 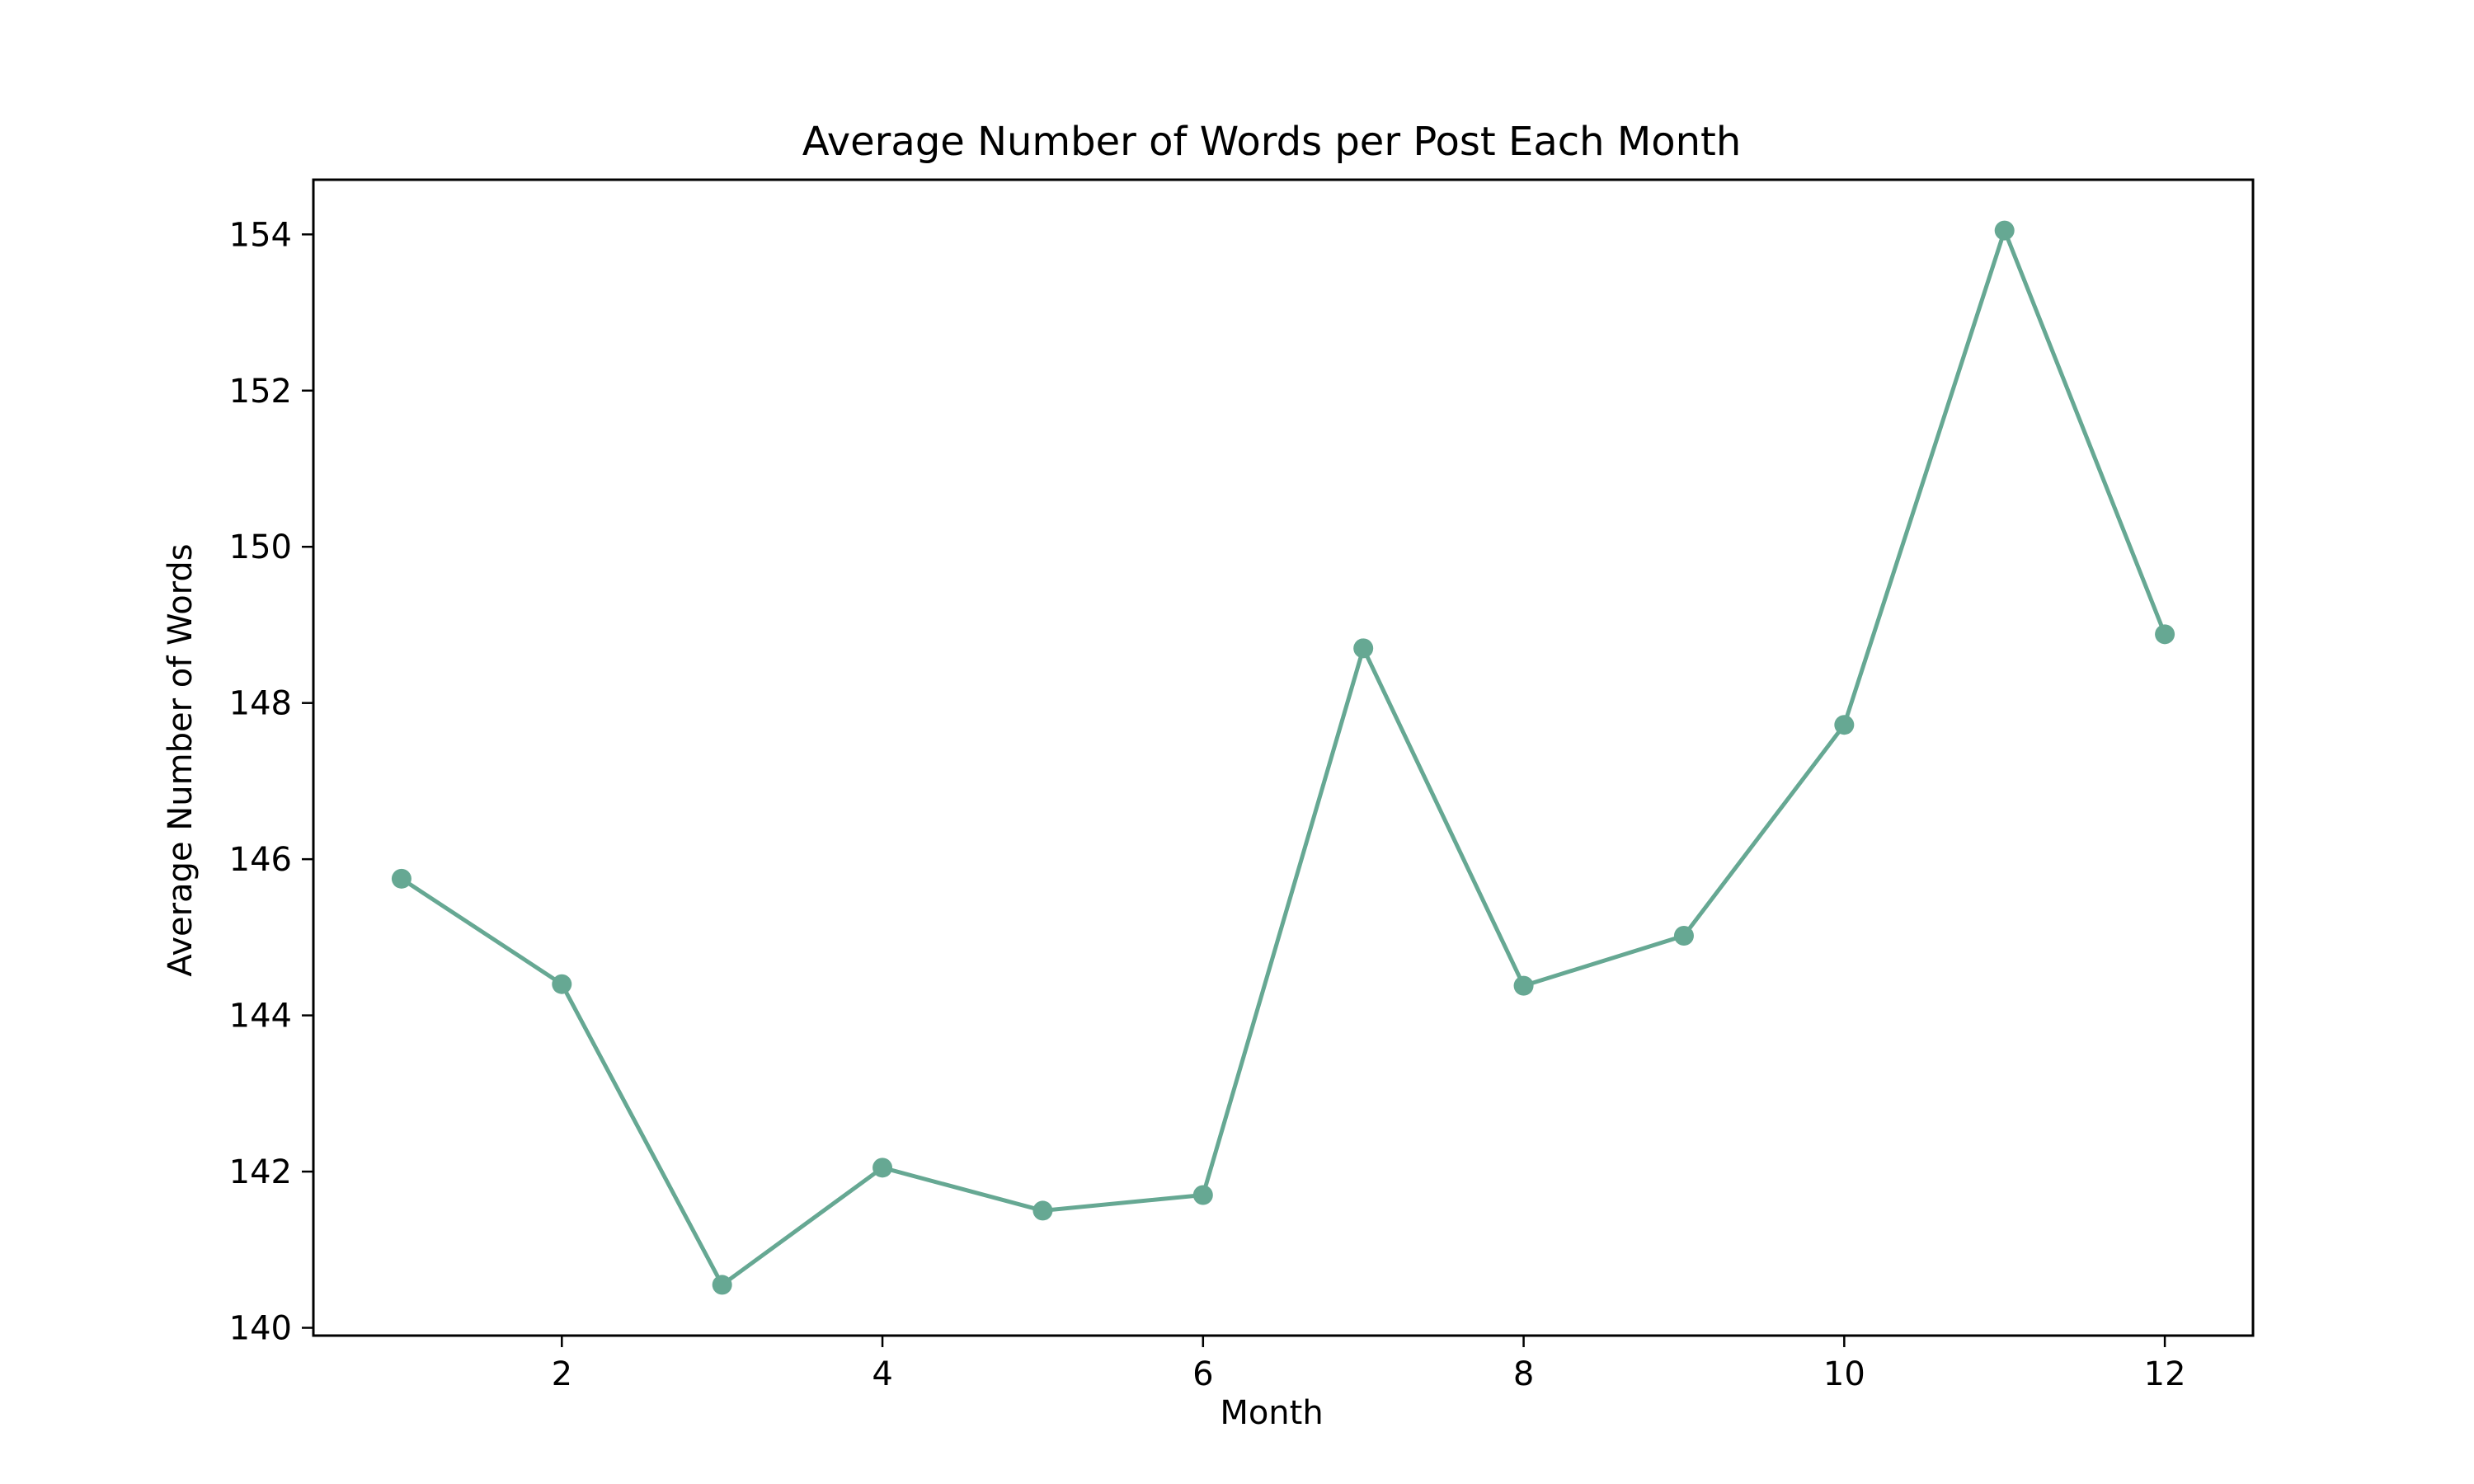 What do you see at coordinates (260, 392) in the screenshot?
I see `y-tick-label: 152` at bounding box center [260, 392].